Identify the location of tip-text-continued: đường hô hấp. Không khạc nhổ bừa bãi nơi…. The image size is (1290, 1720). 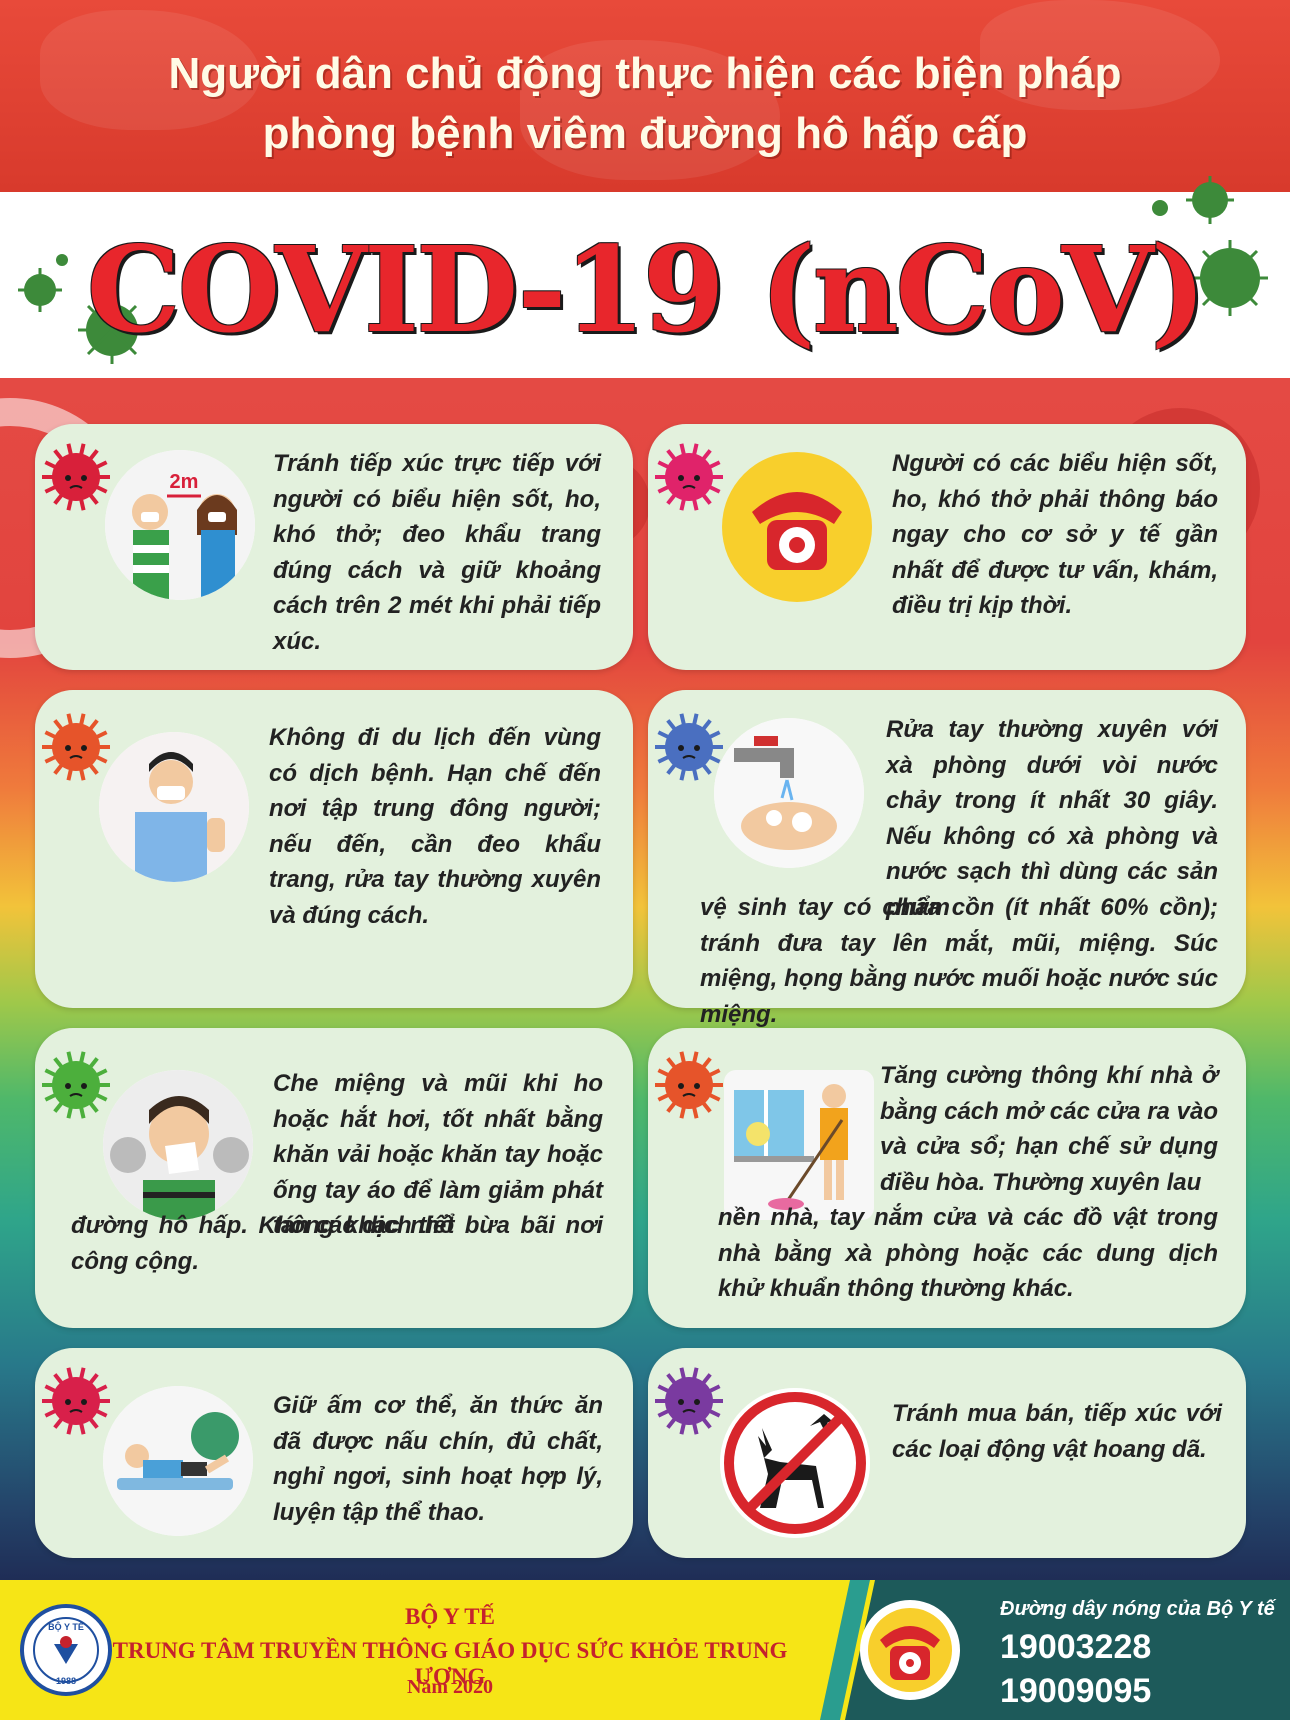
(337, 1243).